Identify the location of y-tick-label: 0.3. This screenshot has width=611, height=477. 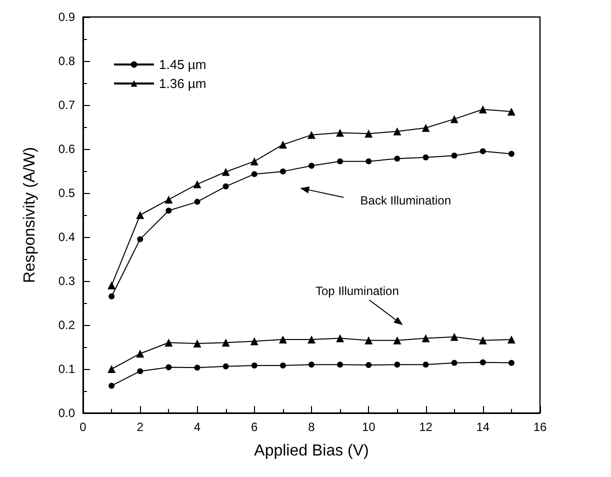
(67, 281).